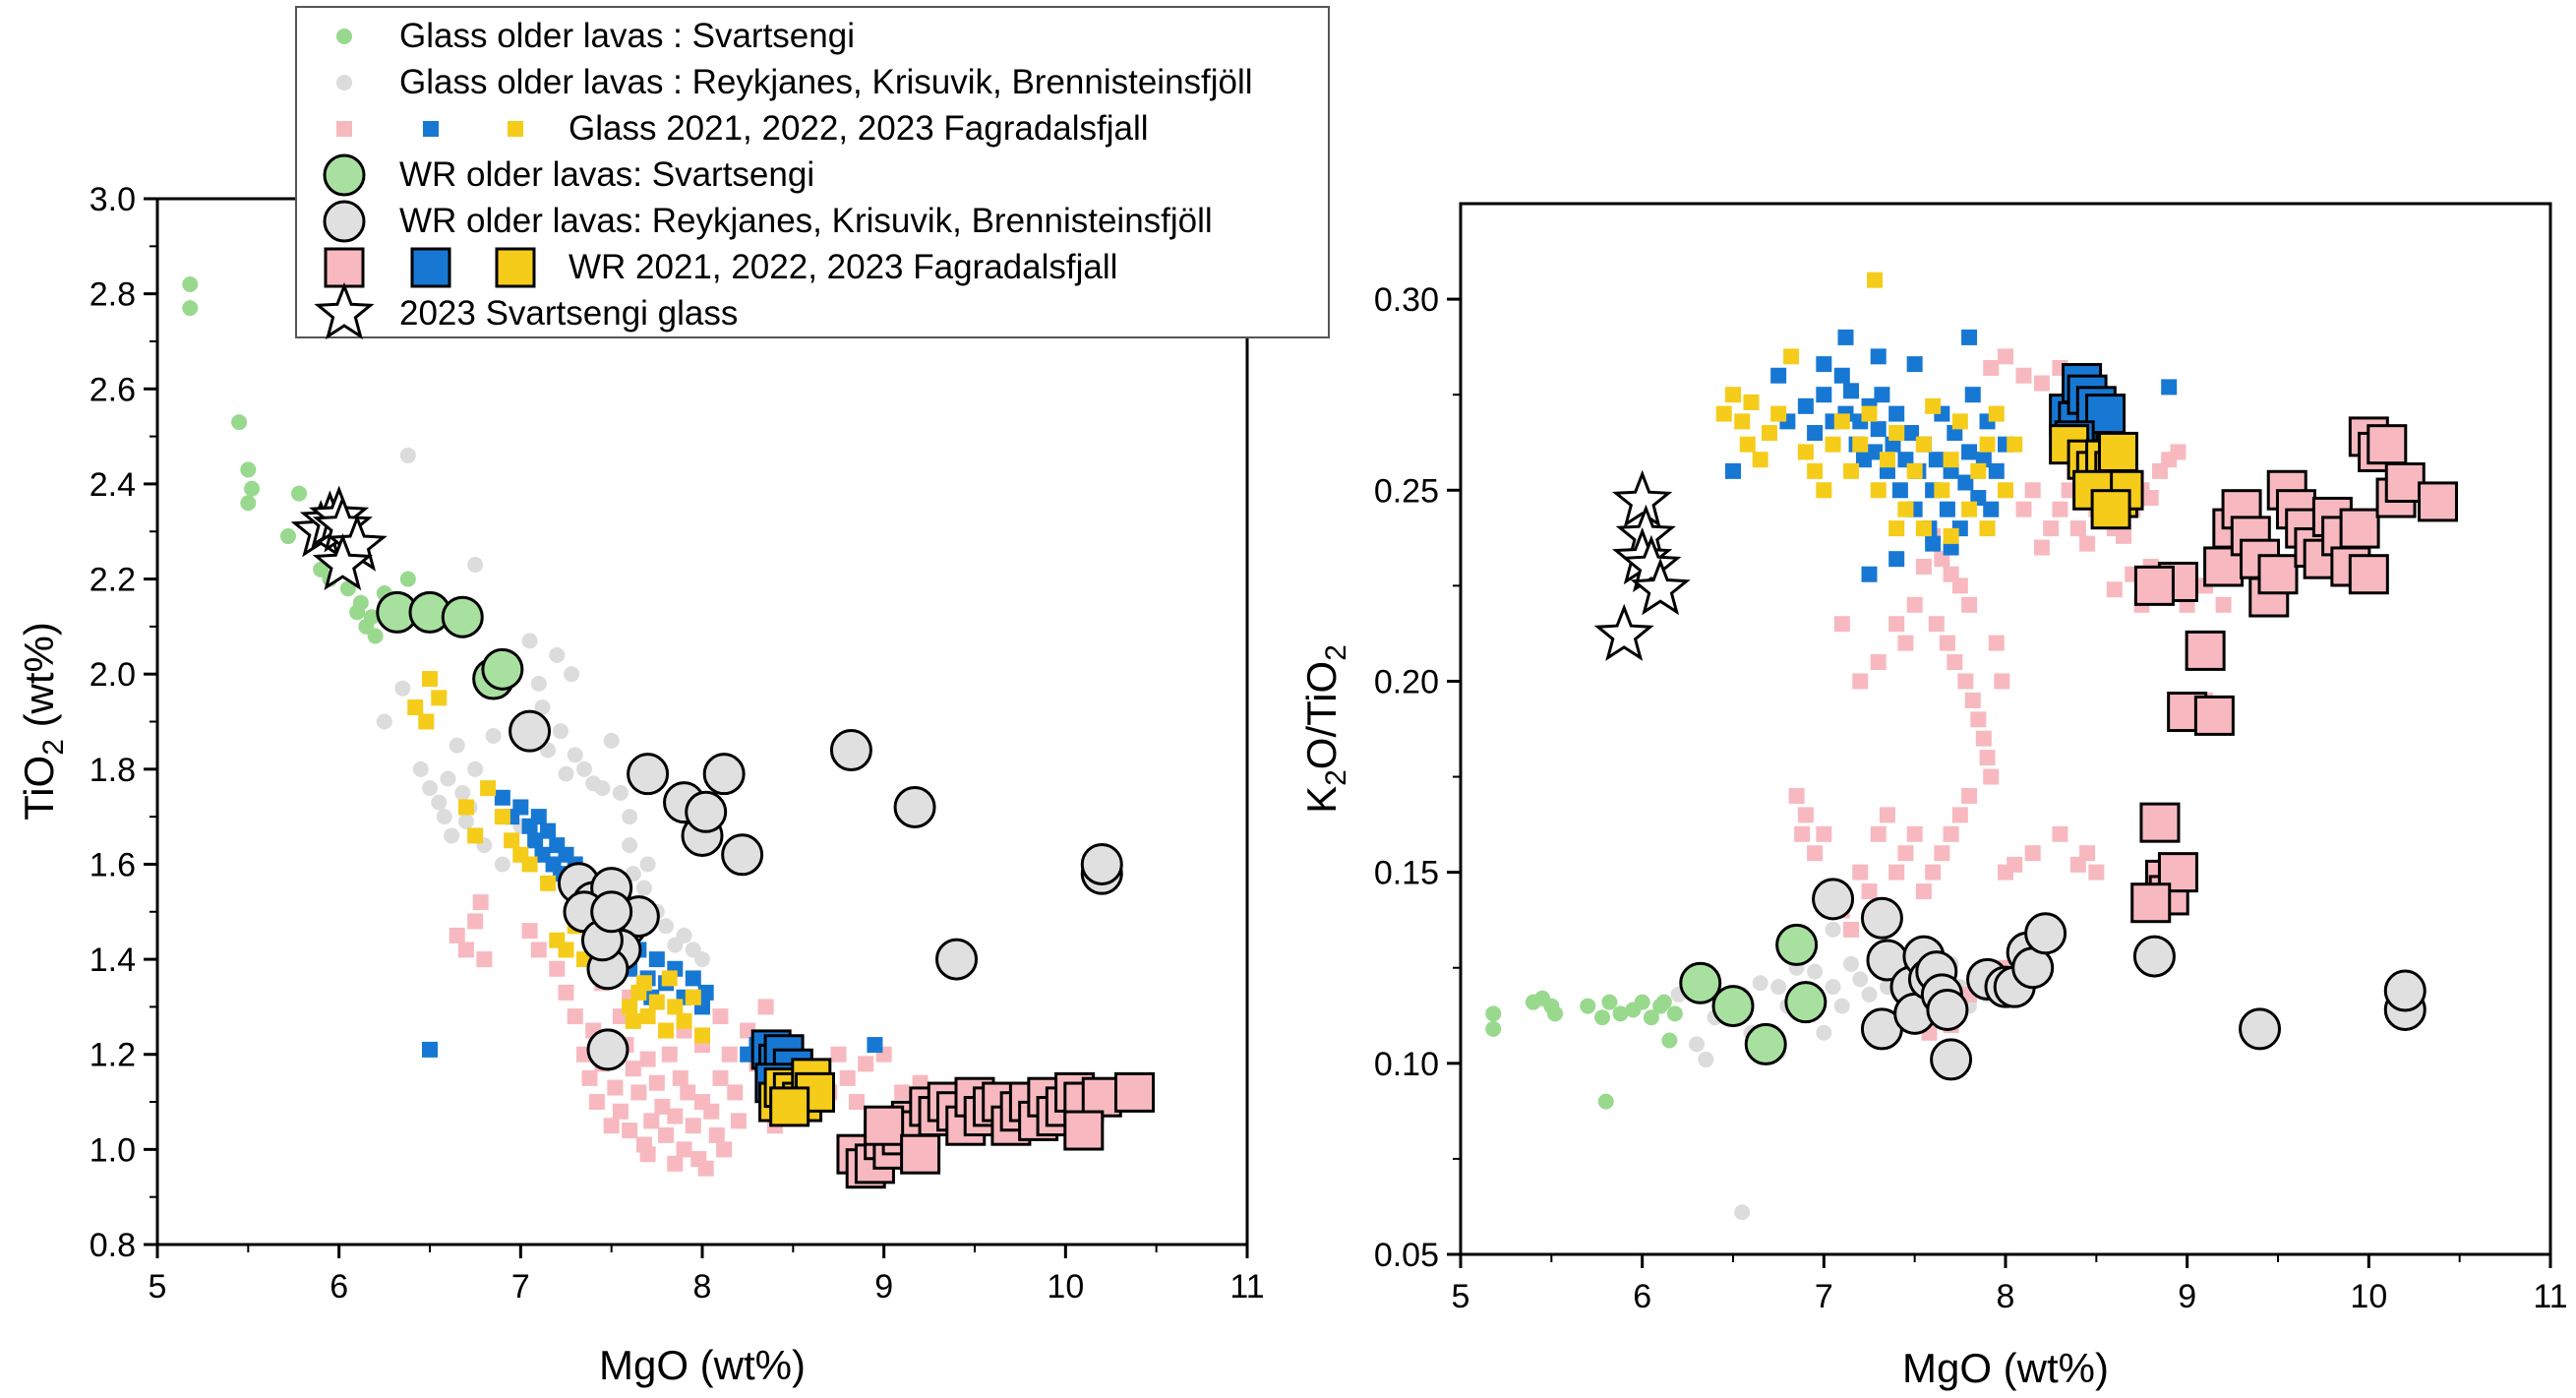 The image size is (2576, 1398). What do you see at coordinates (702, 1365) in the screenshot?
I see `left-x-axis-label: MgO (wt%)` at bounding box center [702, 1365].